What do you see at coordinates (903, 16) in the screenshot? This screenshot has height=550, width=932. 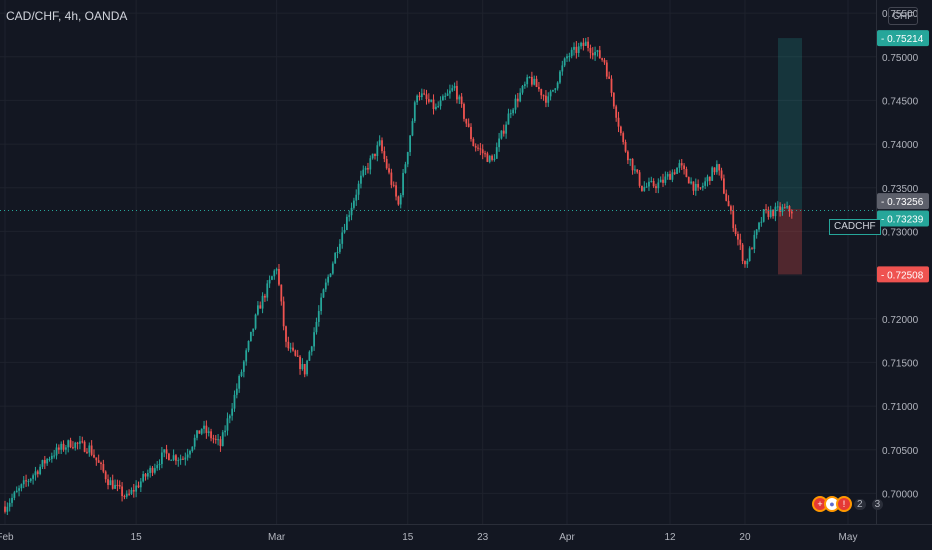 I see `currency-badge: CHF` at bounding box center [903, 16].